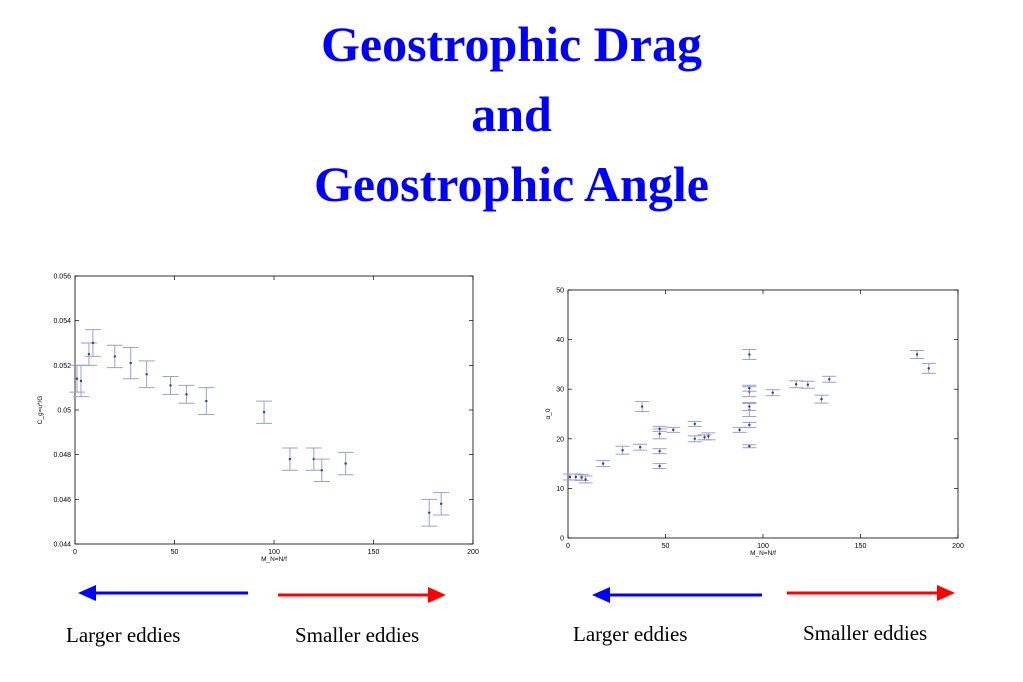  What do you see at coordinates (40, 410) in the screenshot?
I see `y-axis-label: C_g=u*/G` at bounding box center [40, 410].